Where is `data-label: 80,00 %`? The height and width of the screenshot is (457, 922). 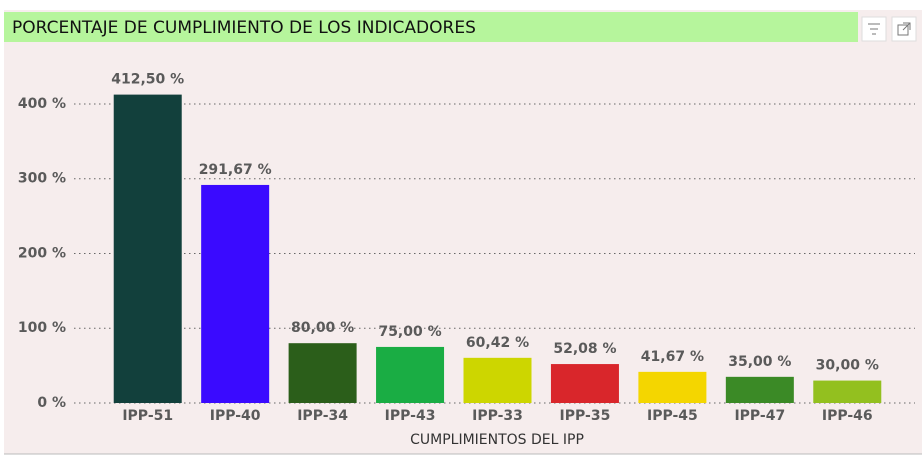
data-label: 80,00 % is located at coordinates (322, 328).